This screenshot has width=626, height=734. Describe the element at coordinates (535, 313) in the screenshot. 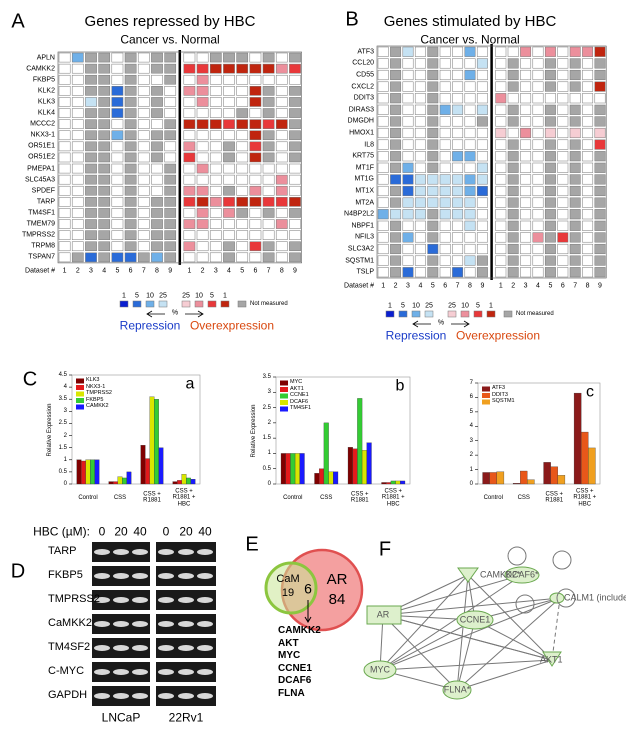

I see `legend-label: Not measured` at that location.